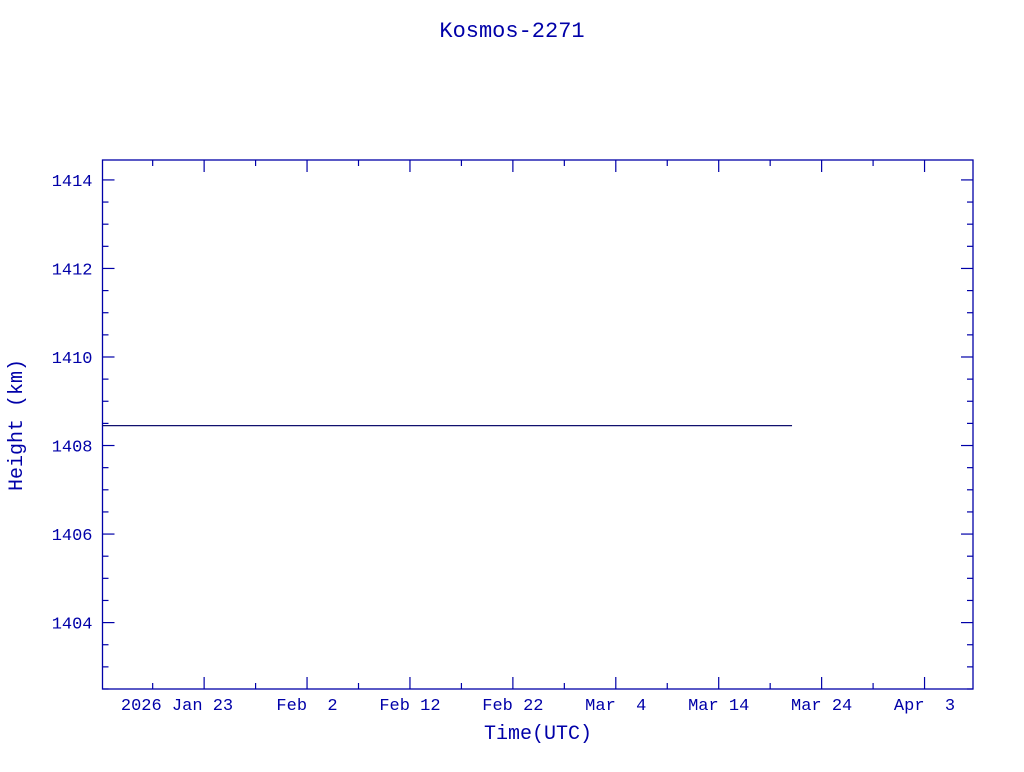 The image size is (1024, 772). What do you see at coordinates (924, 706) in the screenshot?
I see `x-tick-label: Apr 3` at bounding box center [924, 706].